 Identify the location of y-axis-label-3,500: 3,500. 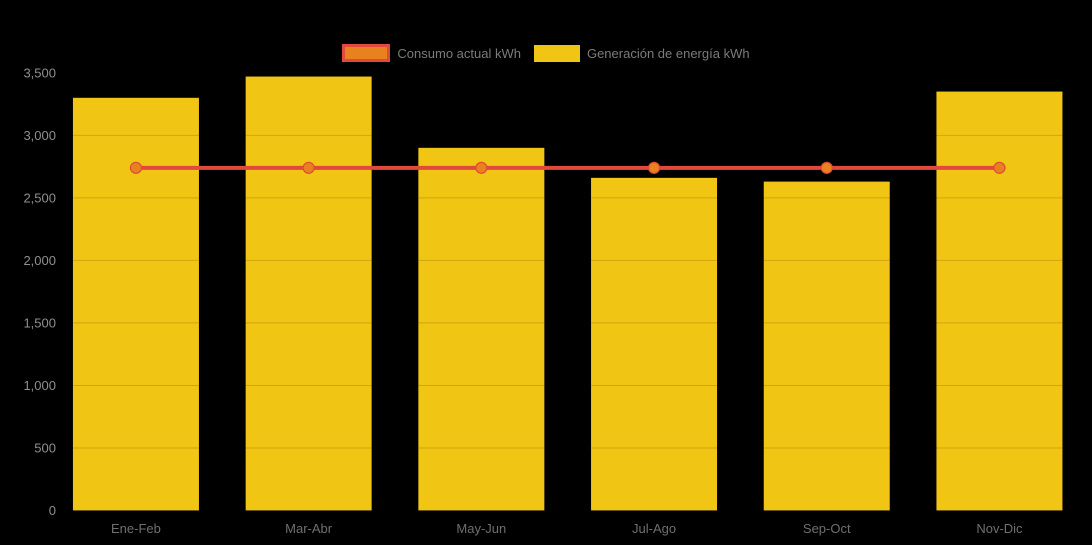
(39, 72).